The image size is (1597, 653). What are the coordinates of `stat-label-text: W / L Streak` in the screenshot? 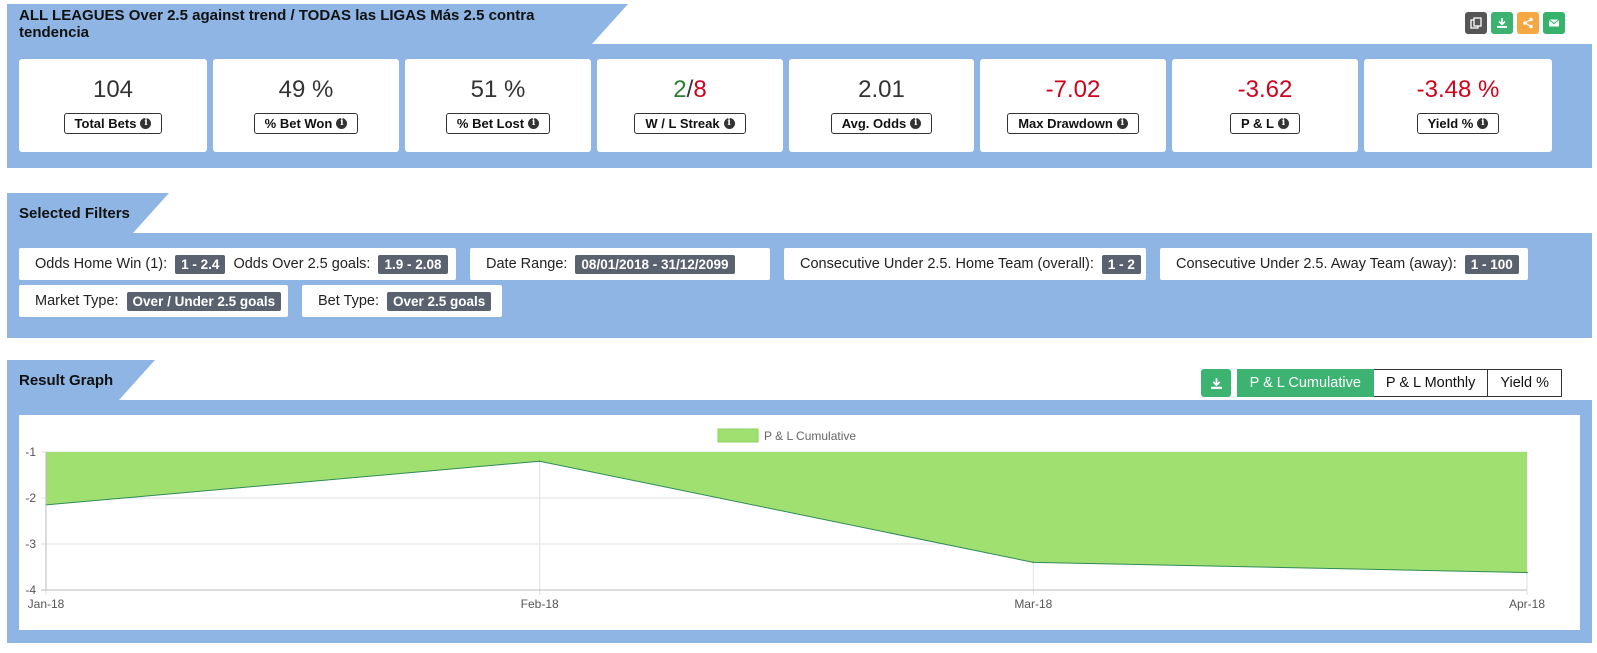 It's located at (682, 123).